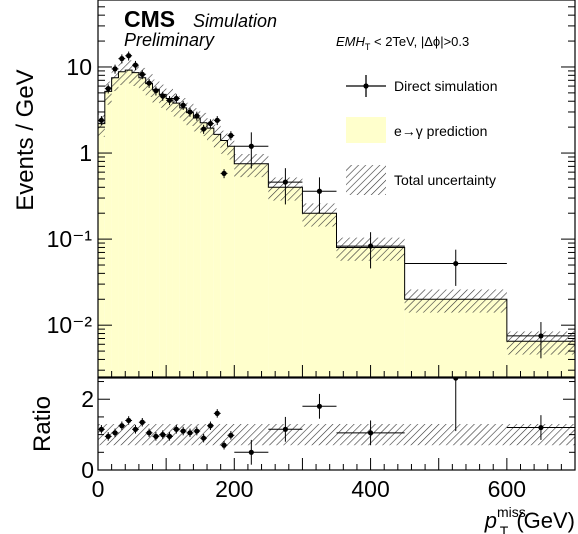  Describe the element at coordinates (402, 43) in the screenshot. I see `selection-label: EMHT < 2TeV, |Δϕ|>0.3` at that location.